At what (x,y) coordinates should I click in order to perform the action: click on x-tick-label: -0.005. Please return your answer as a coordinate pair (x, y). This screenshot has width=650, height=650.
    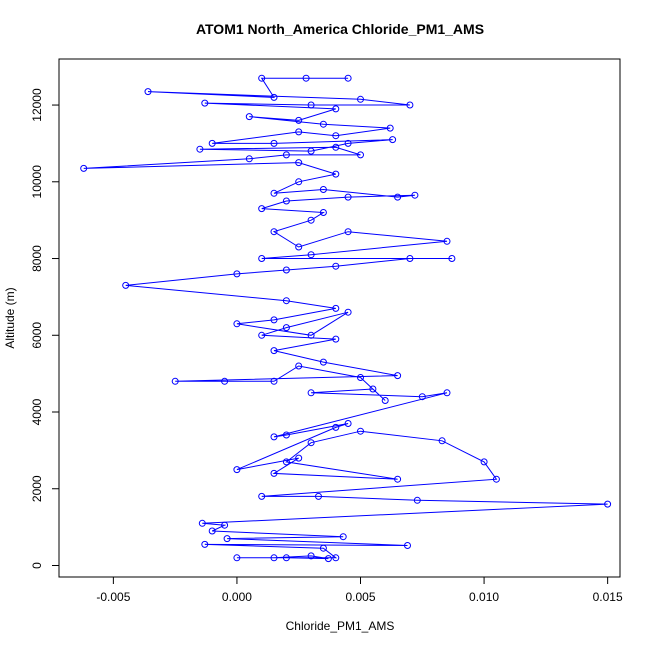
    Looking at the image, I should click on (113, 597).